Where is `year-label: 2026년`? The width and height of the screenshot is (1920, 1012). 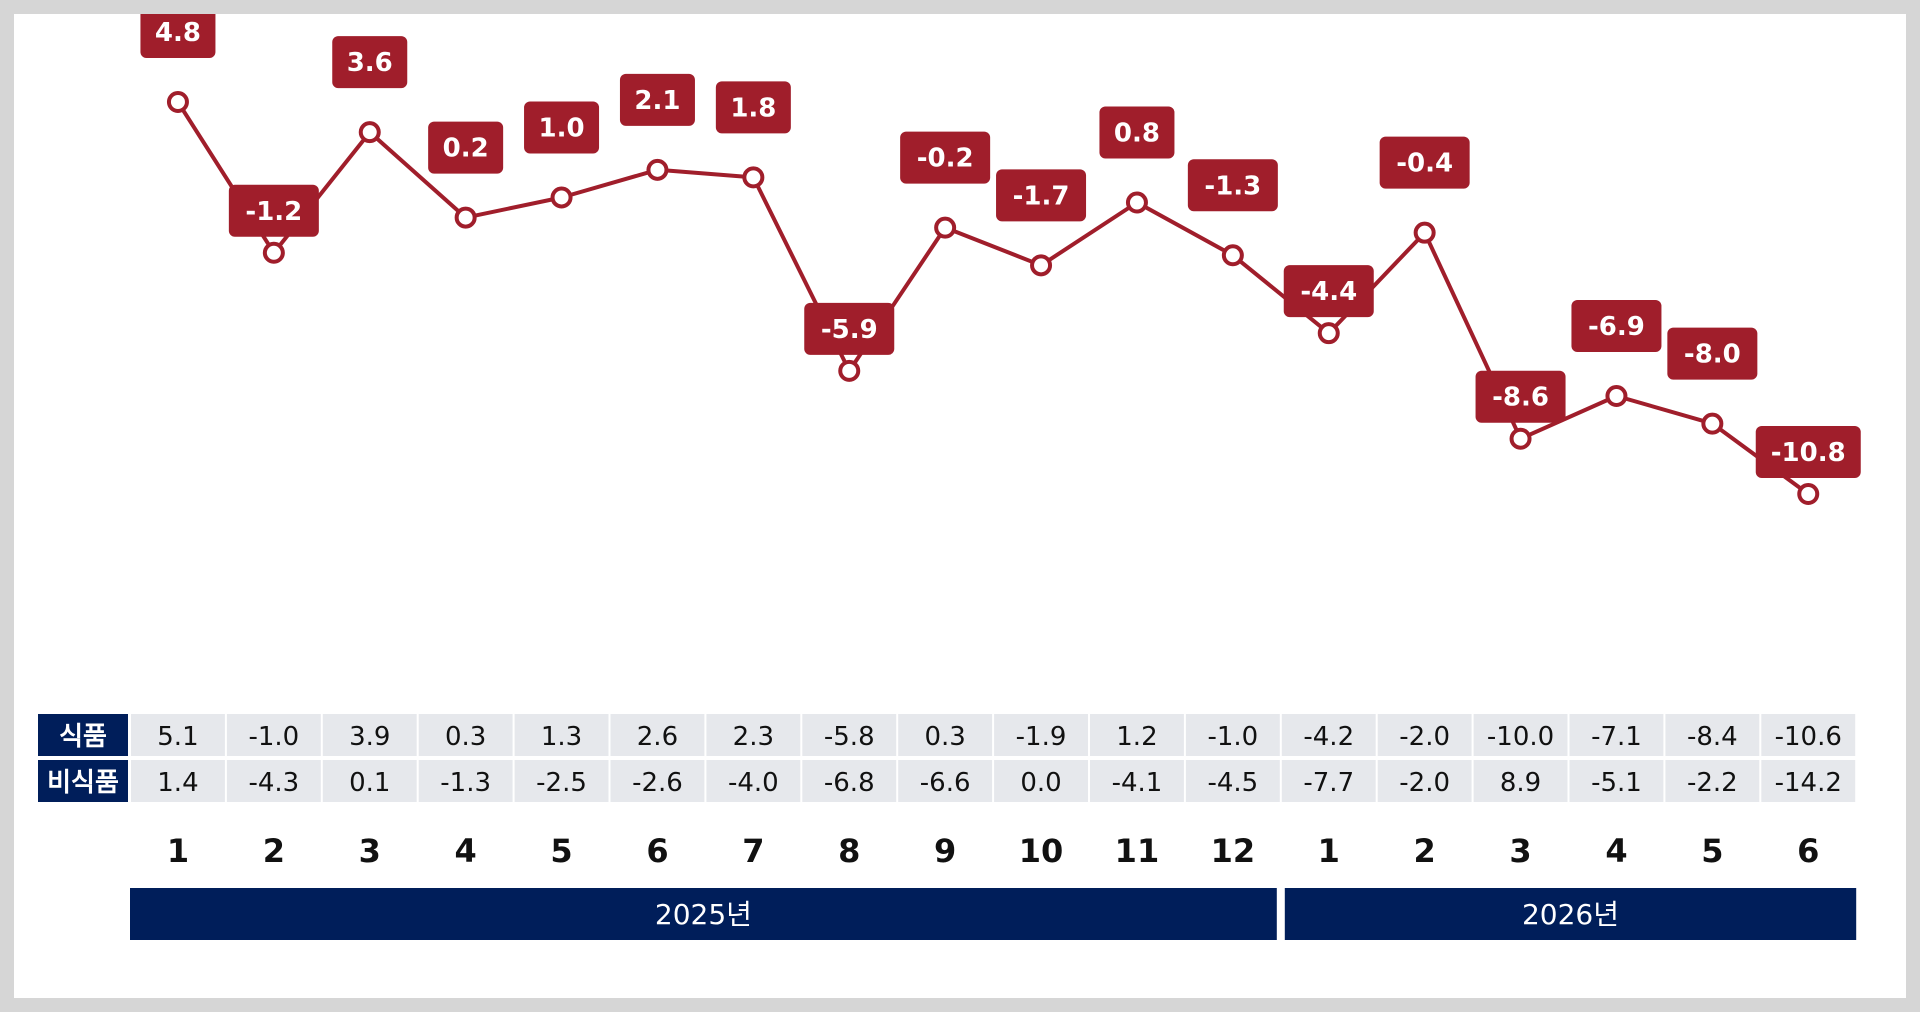
year-label: 2026년 is located at coordinates (1570, 914).